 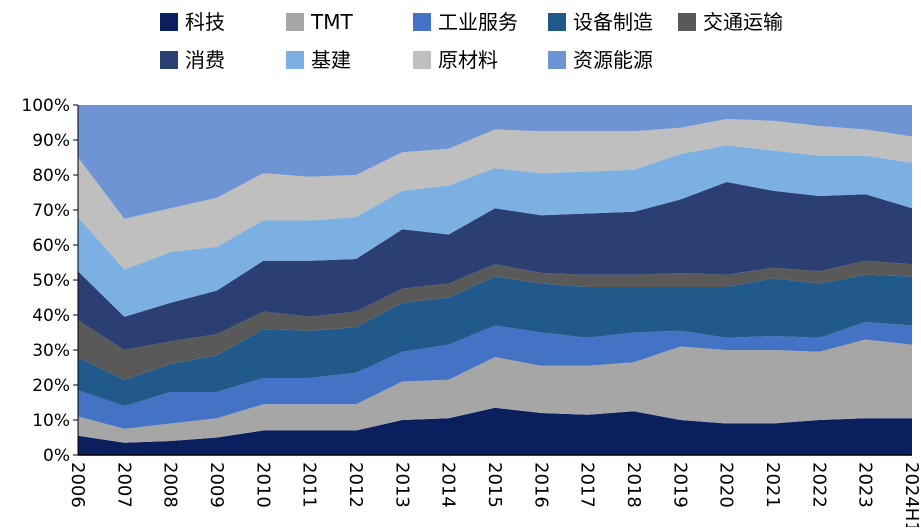 I want to click on x-tick-label: 2010, so click(x=262, y=485).